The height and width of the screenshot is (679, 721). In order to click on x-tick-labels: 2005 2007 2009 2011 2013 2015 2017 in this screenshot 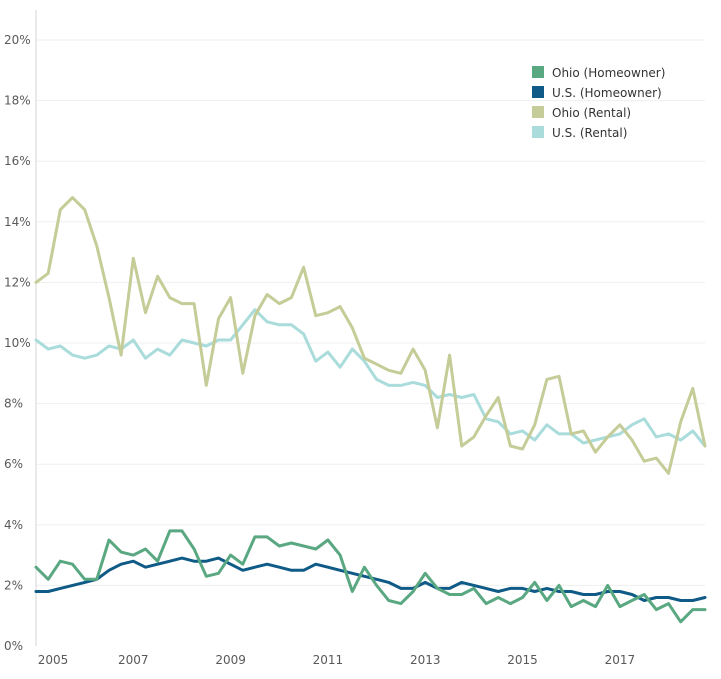, I will do `click(336, 660)`.